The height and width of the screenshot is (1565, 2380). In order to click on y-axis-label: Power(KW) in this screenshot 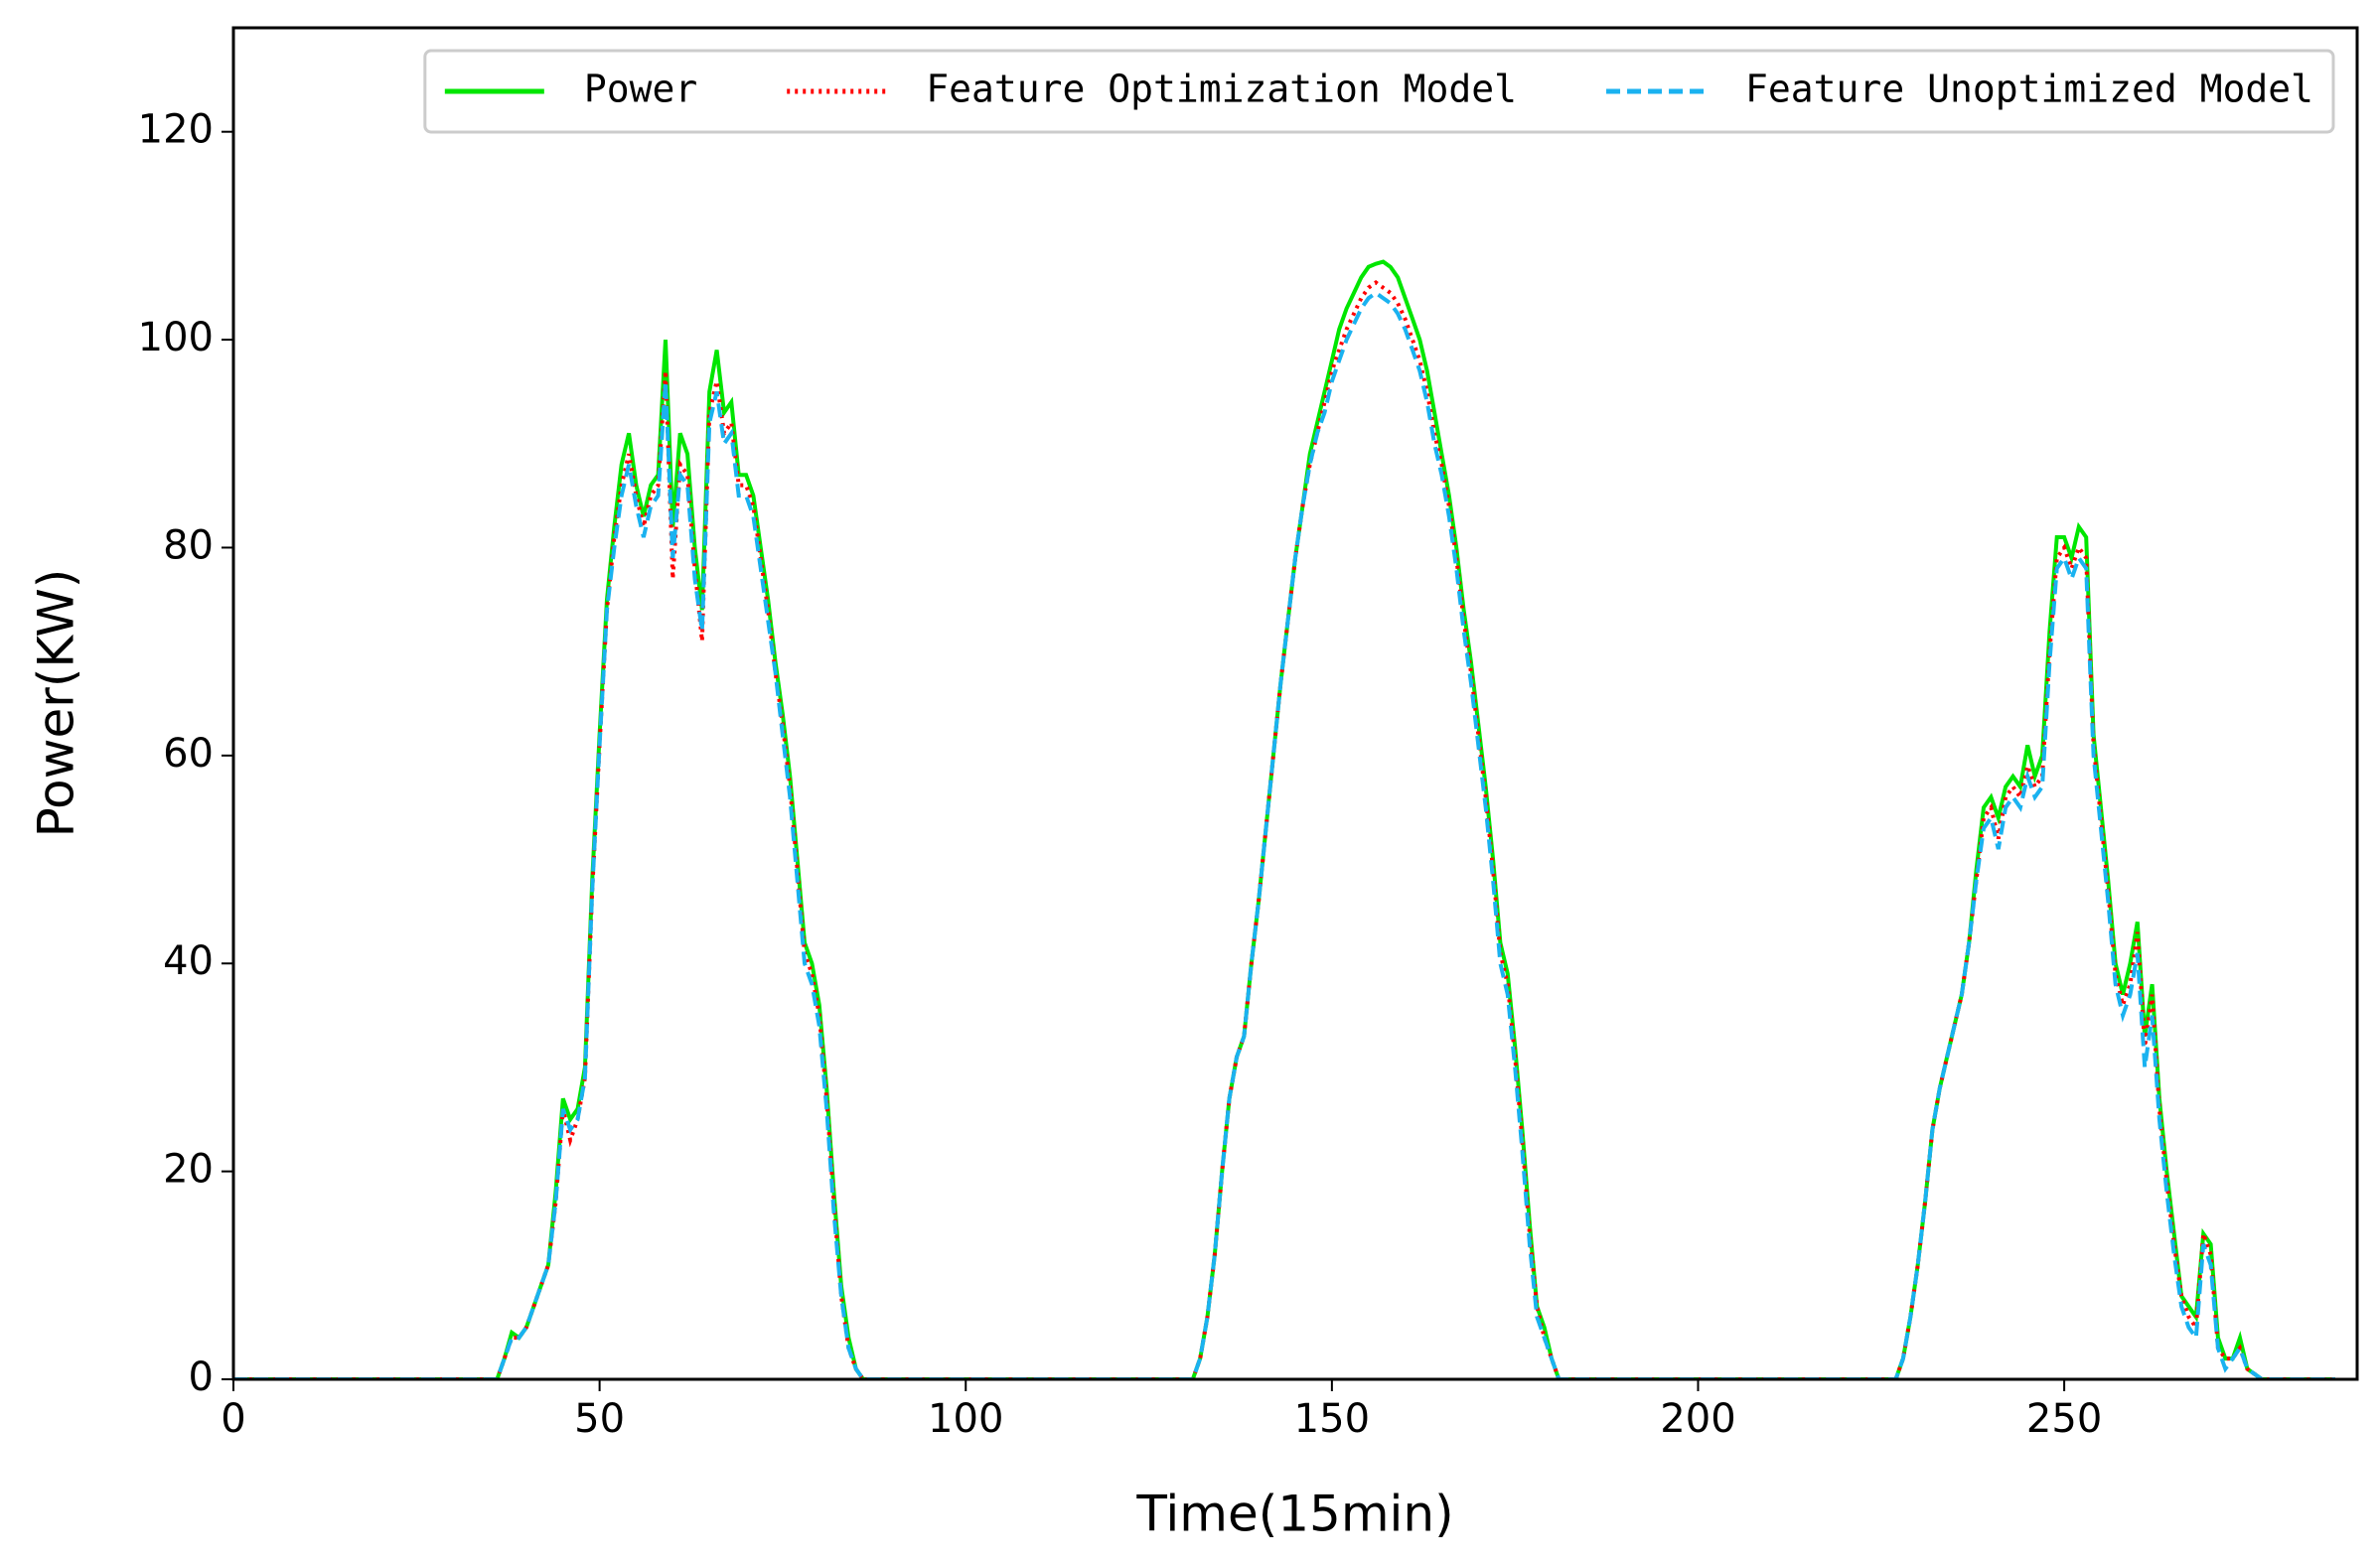, I will do `click(56, 703)`.